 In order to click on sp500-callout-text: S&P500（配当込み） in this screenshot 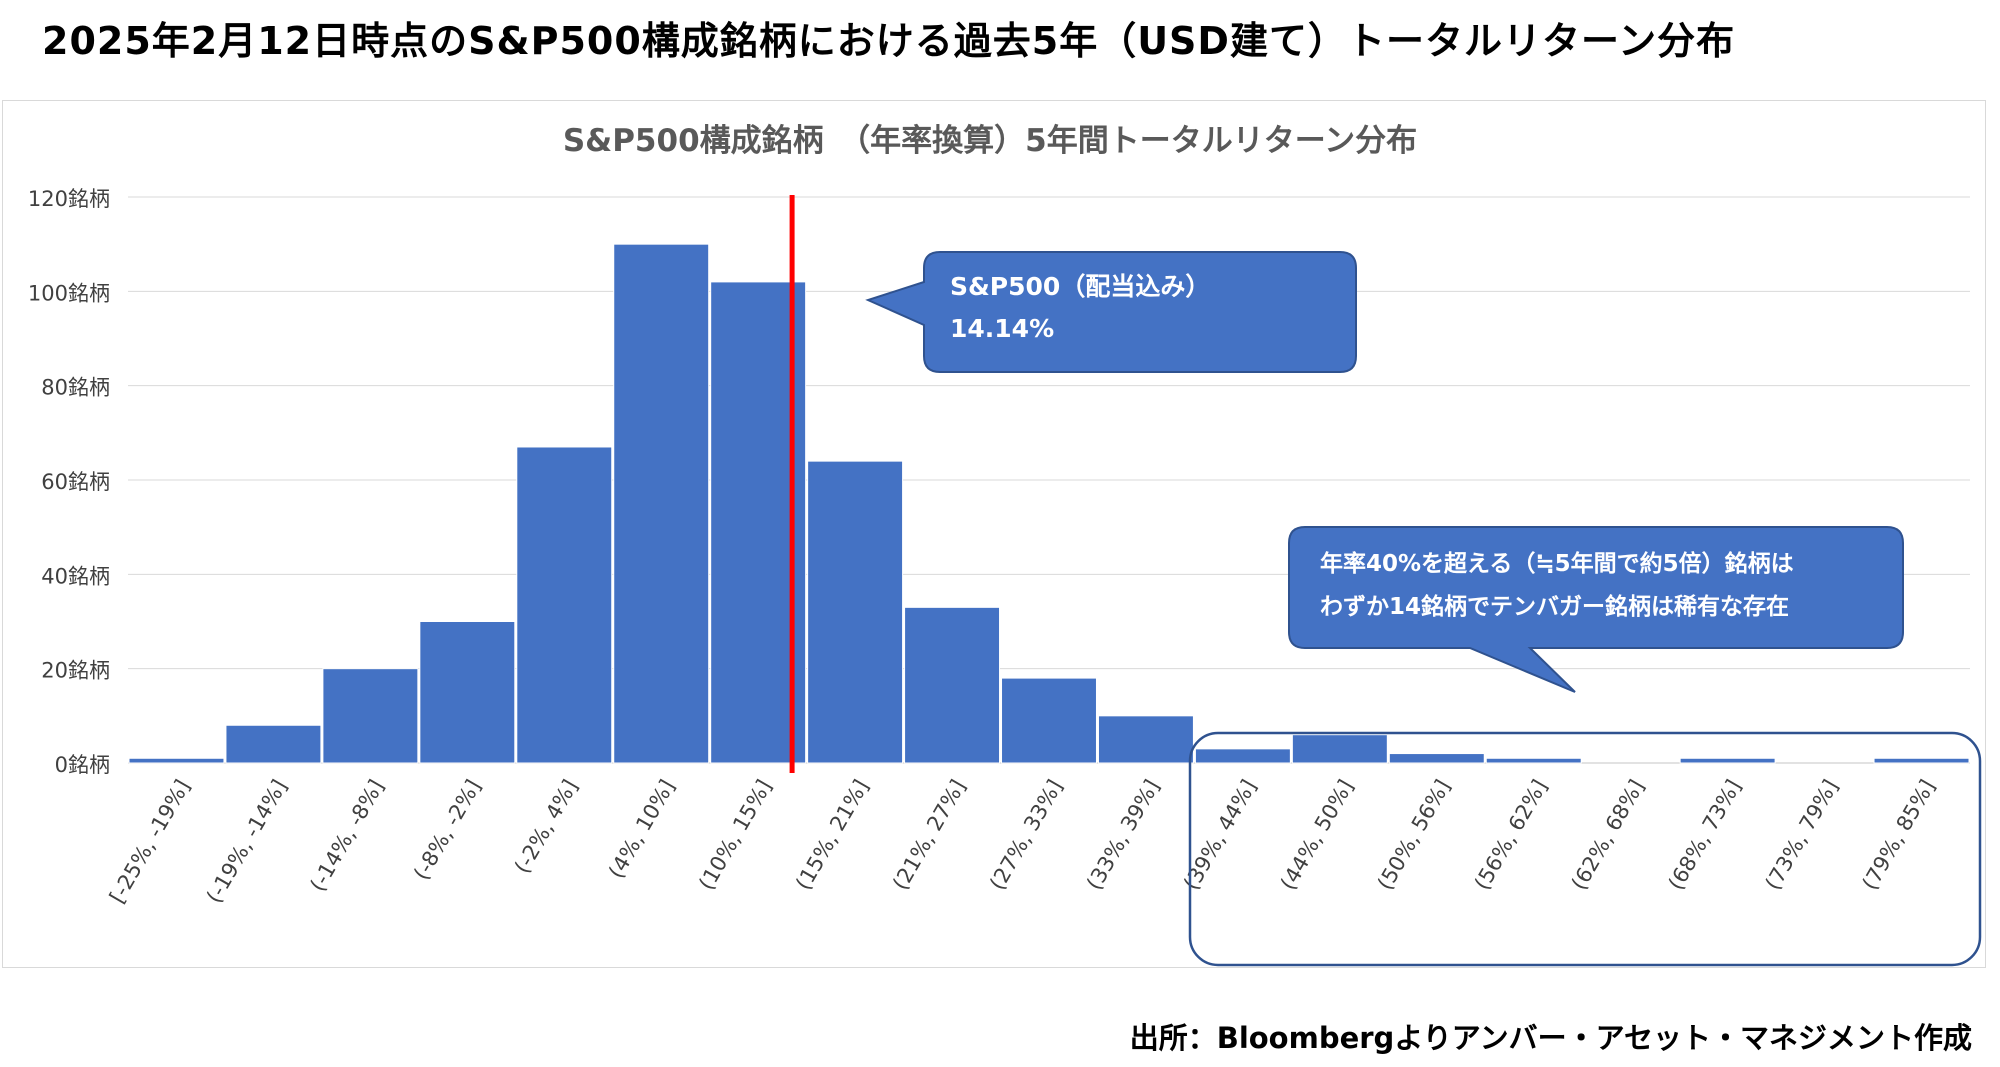, I will do `click(1080, 286)`.